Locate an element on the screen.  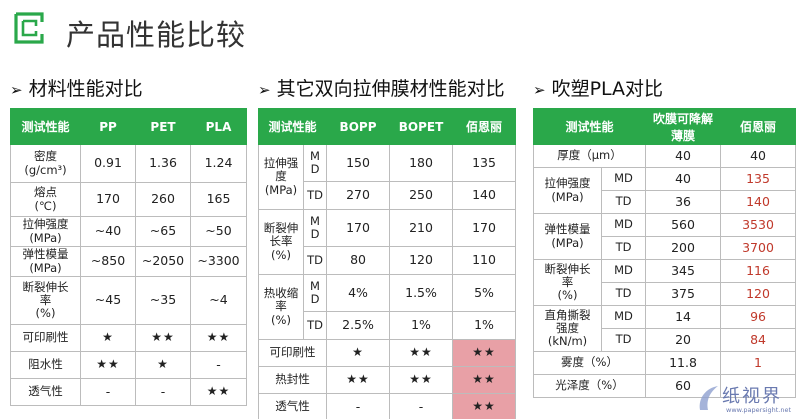
logo-icon is located at coordinates (29, 28).